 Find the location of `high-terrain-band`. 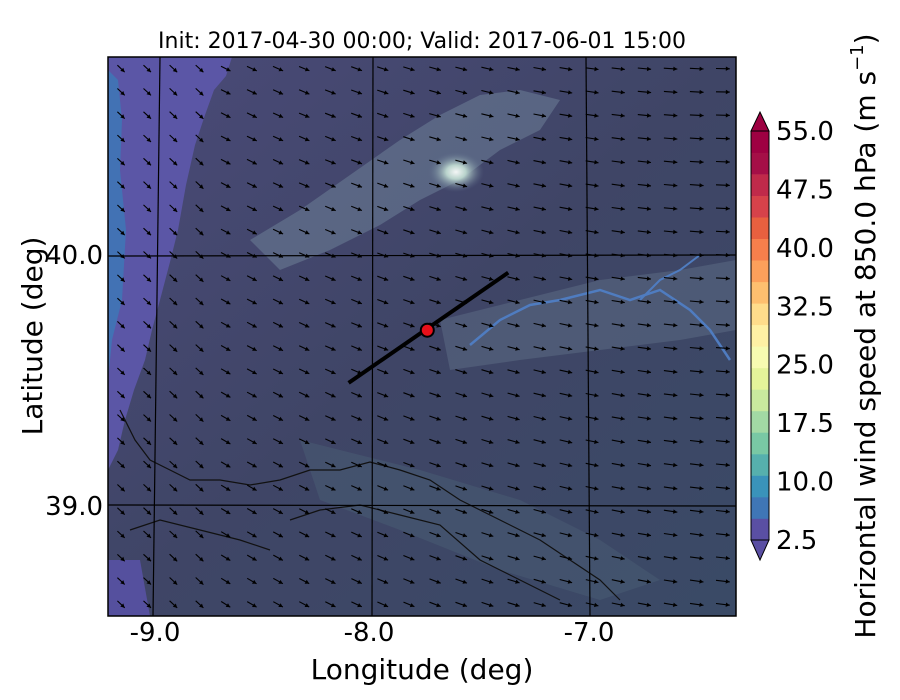

high-terrain-band is located at coordinates (405, 180).